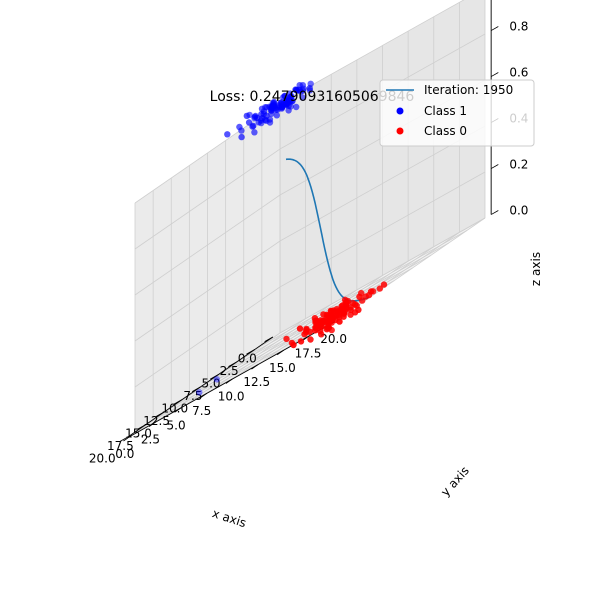 This screenshot has height=600, width=600. I want to click on z-tick-label: 0.2, so click(518, 165).